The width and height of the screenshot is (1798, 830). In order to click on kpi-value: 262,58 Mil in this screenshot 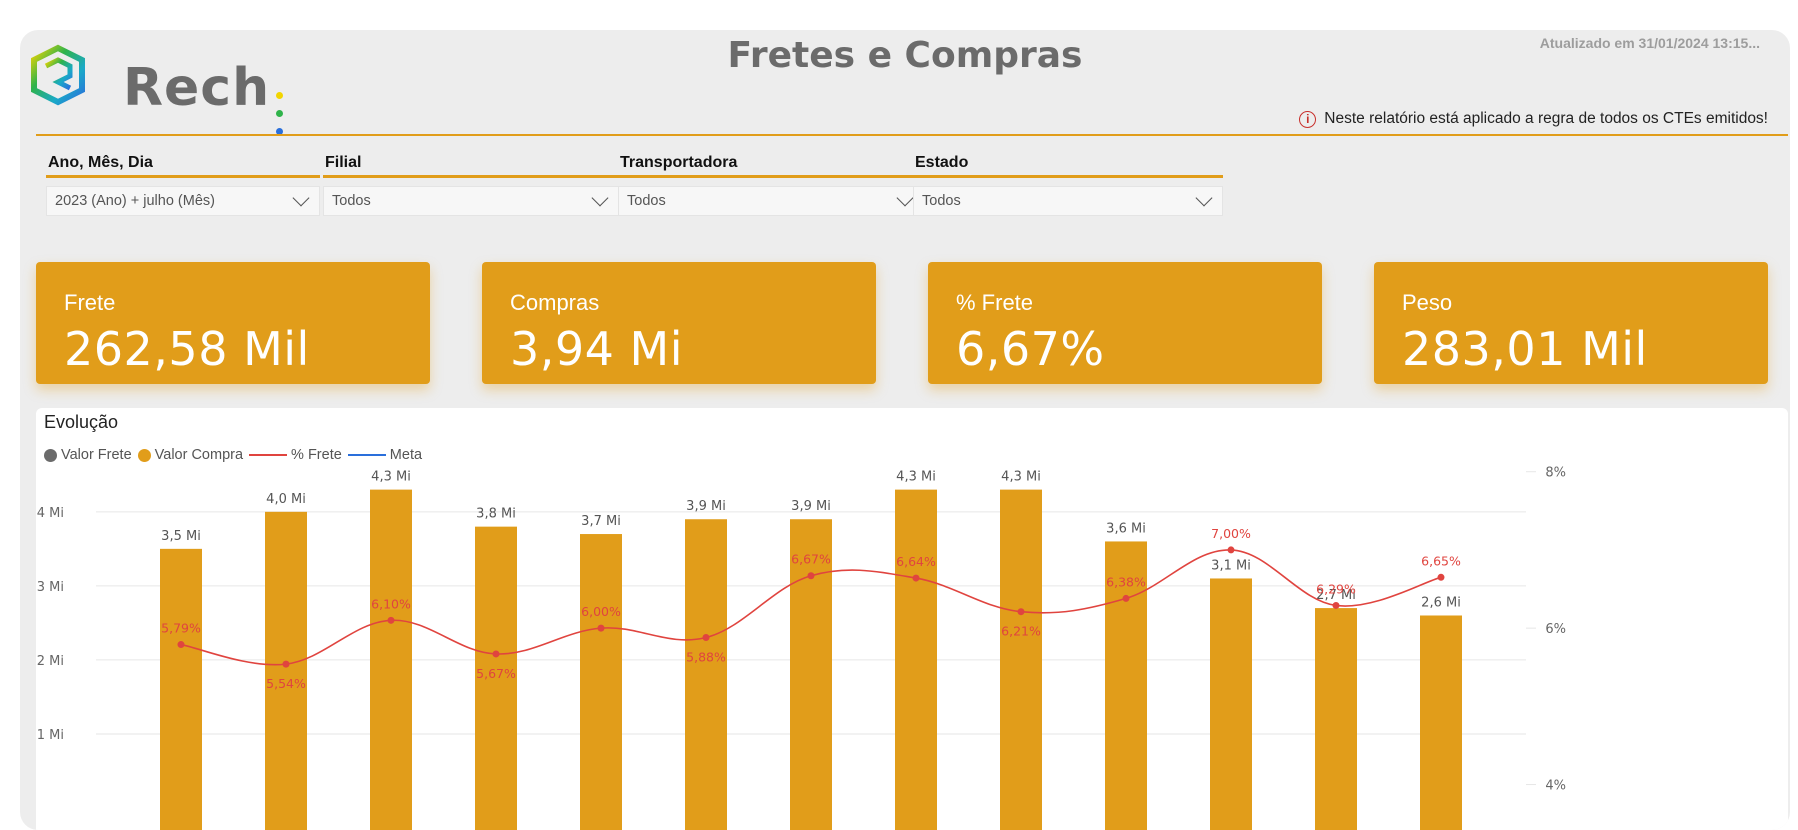, I will do `click(187, 349)`.